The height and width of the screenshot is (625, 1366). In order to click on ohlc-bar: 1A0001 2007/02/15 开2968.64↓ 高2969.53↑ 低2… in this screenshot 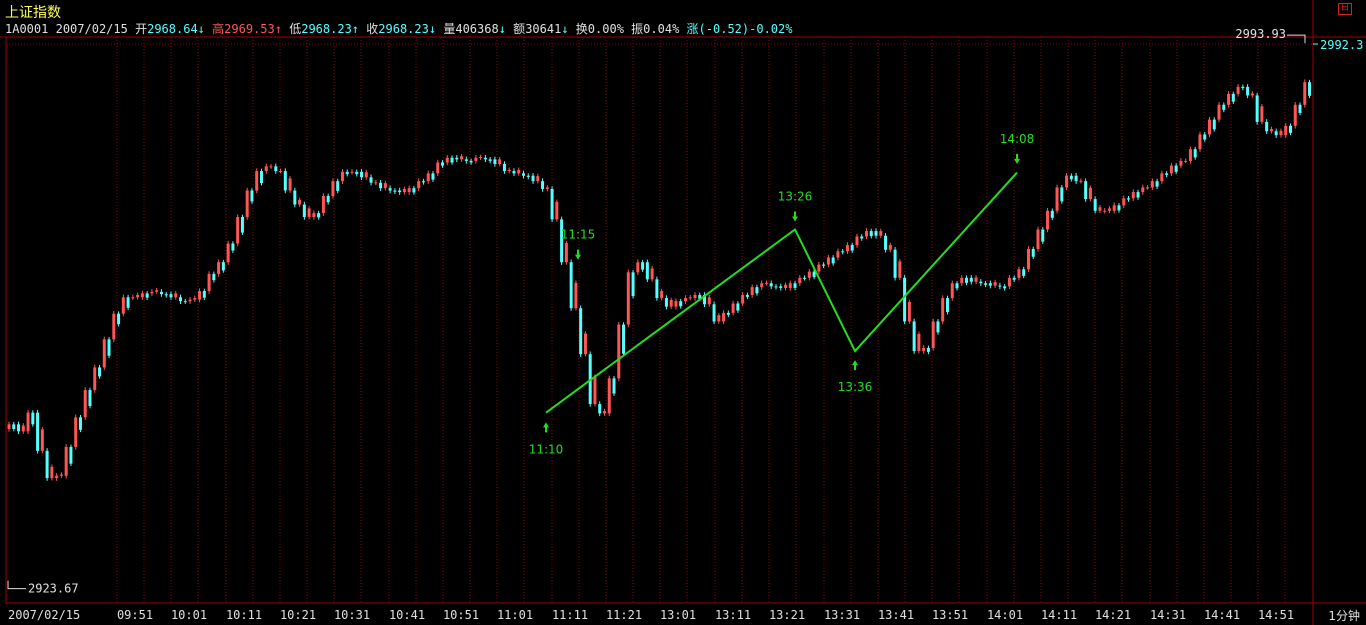, I will do `click(398, 28)`.